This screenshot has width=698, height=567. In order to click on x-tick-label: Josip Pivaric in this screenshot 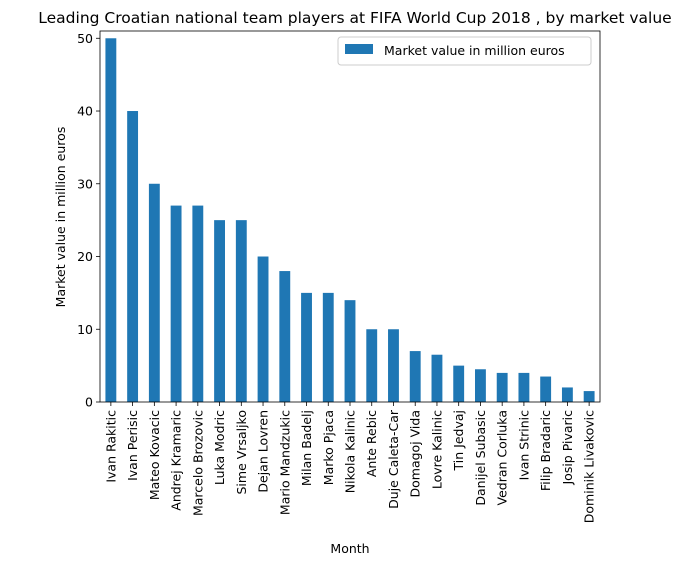, I will do `click(567, 448)`.